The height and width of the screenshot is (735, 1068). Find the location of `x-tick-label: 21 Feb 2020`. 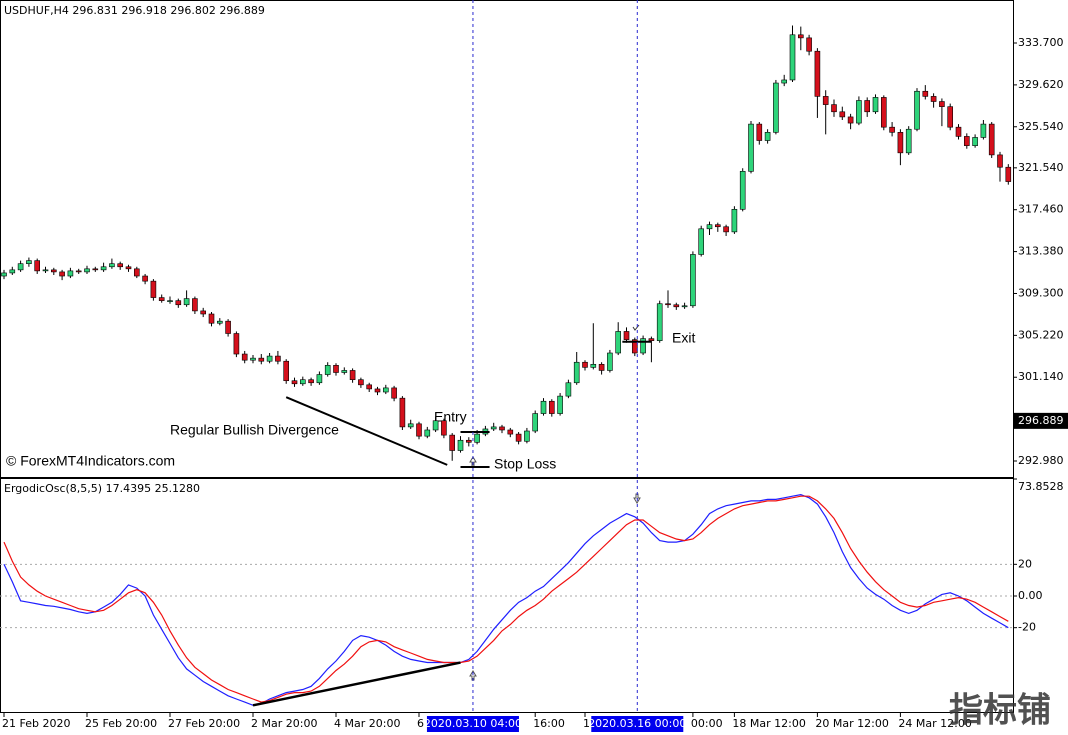

x-tick-label: 21 Feb 2020 is located at coordinates (36, 723).